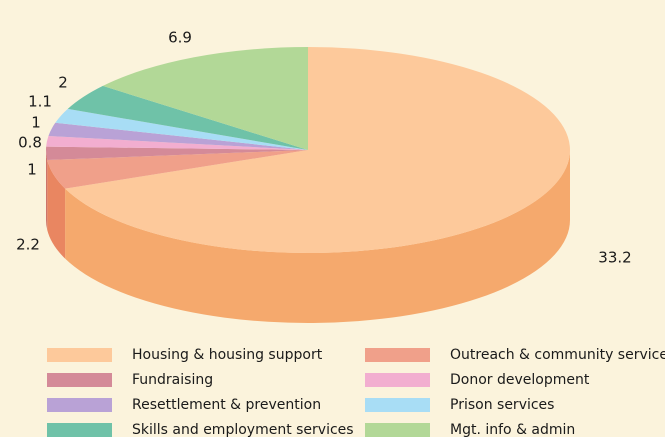 The height and width of the screenshot is (437, 665). I want to click on value-label: 1.1, so click(40, 102).